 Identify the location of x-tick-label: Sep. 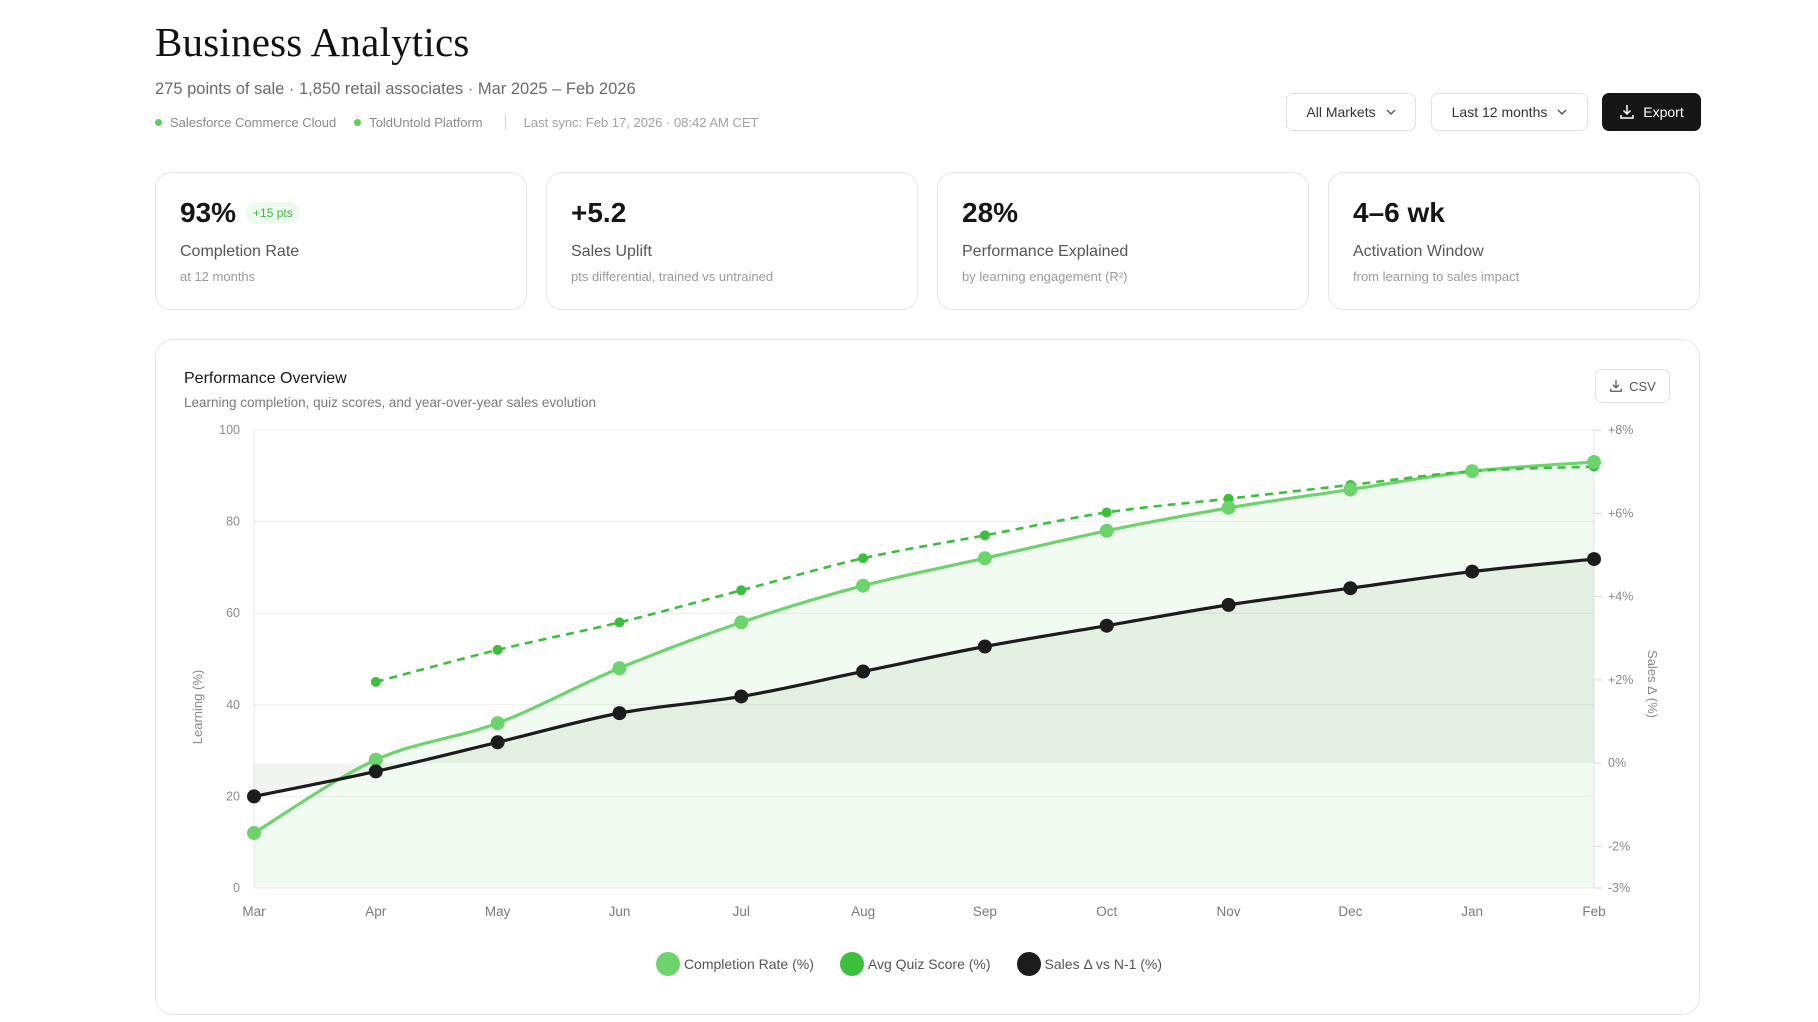
(985, 911).